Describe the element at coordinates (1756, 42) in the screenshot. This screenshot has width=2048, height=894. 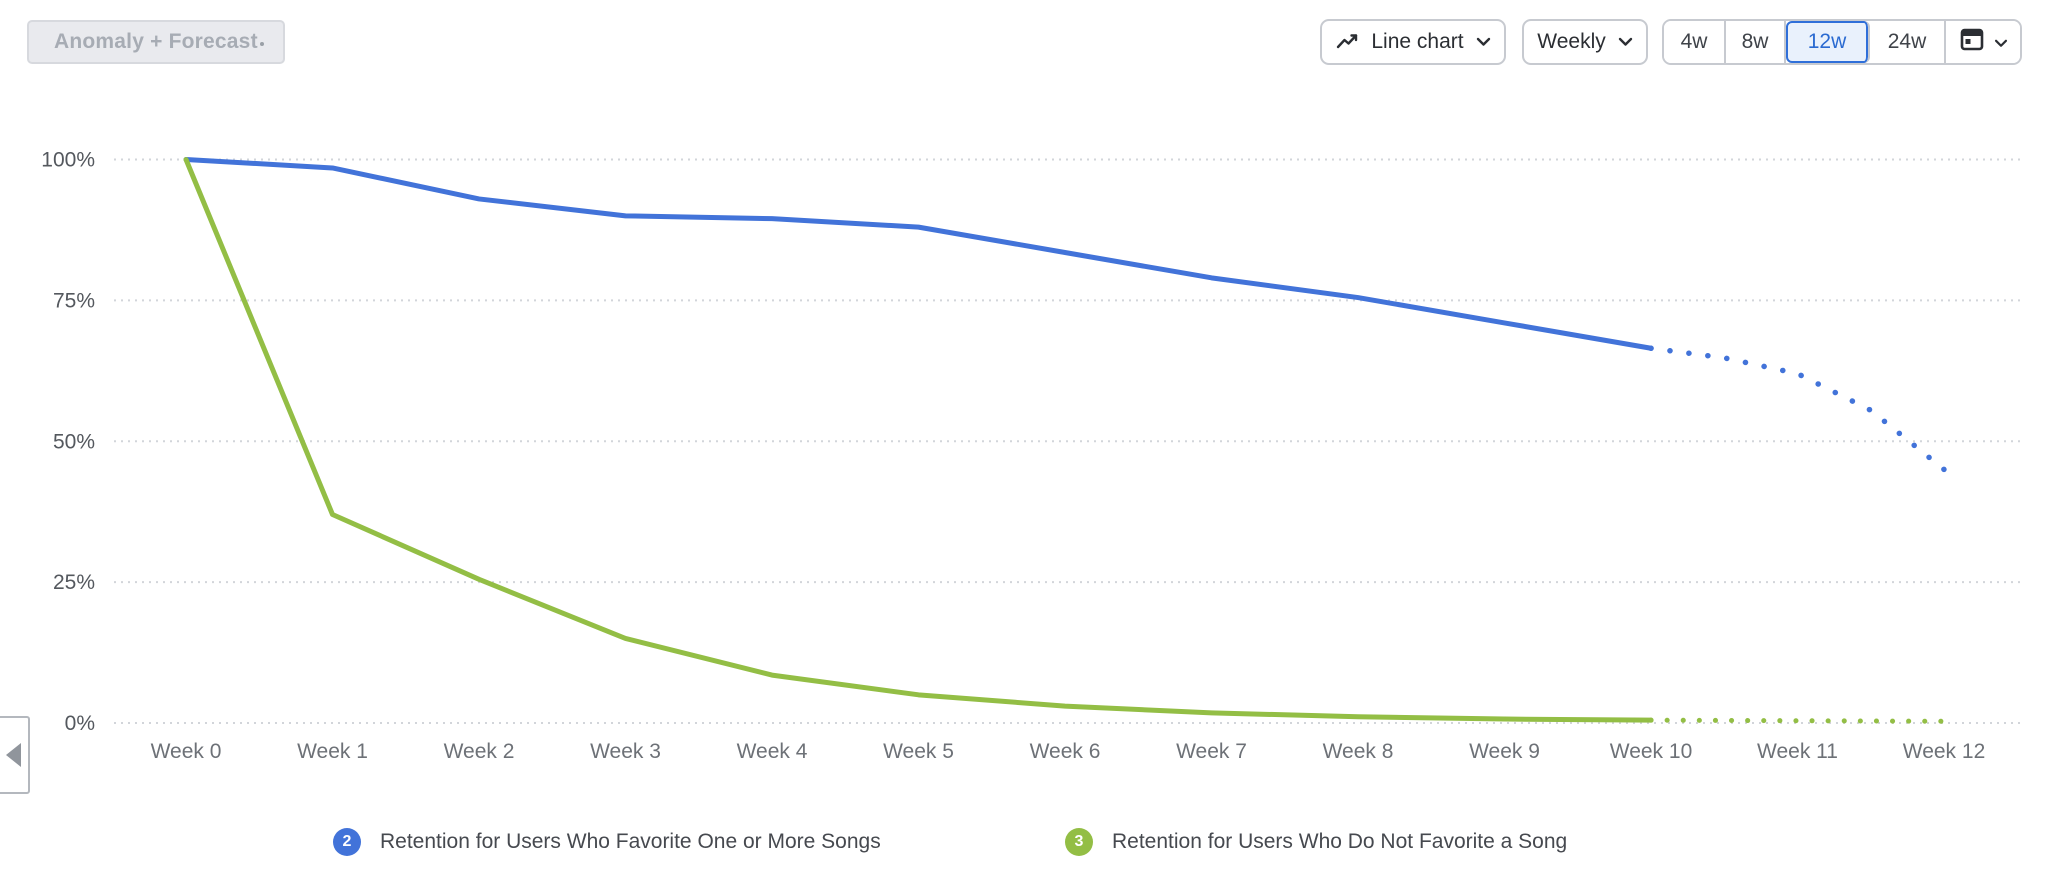
I see `range-button-8w: 8w` at that location.